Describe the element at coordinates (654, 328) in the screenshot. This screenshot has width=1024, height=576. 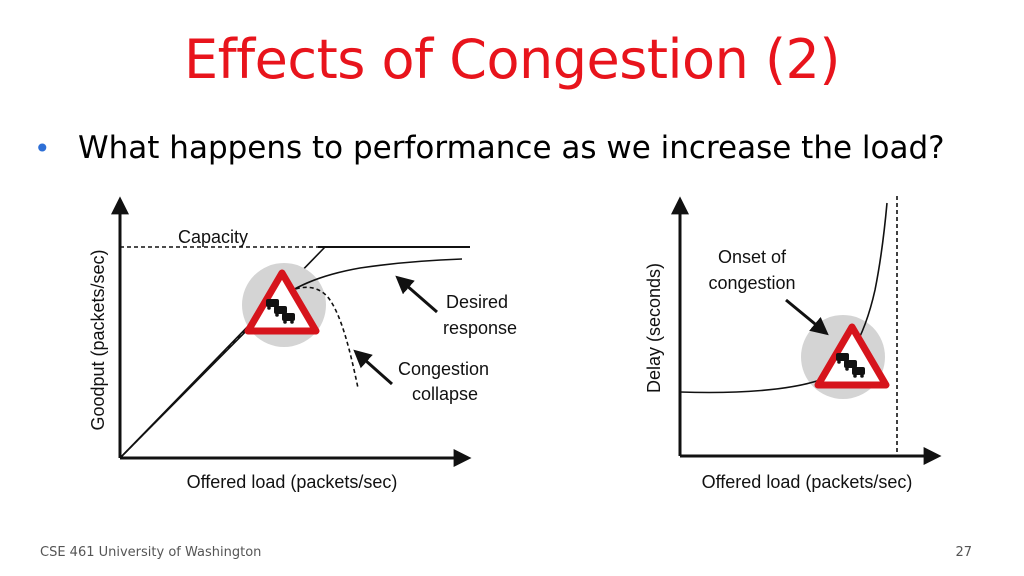
I see `right-y-axis-label: Delay (seconds)` at that location.